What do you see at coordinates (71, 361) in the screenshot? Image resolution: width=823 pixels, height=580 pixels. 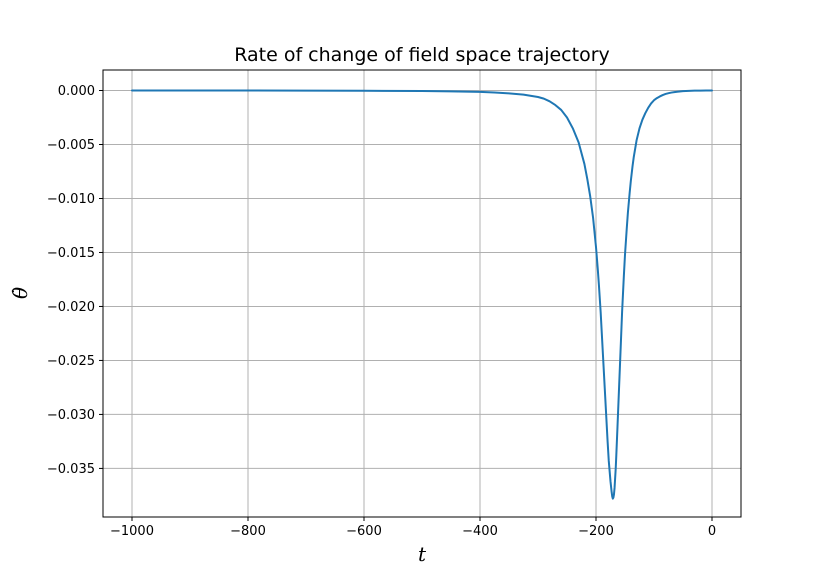 I see `y-tick-label: −0.025` at bounding box center [71, 361].